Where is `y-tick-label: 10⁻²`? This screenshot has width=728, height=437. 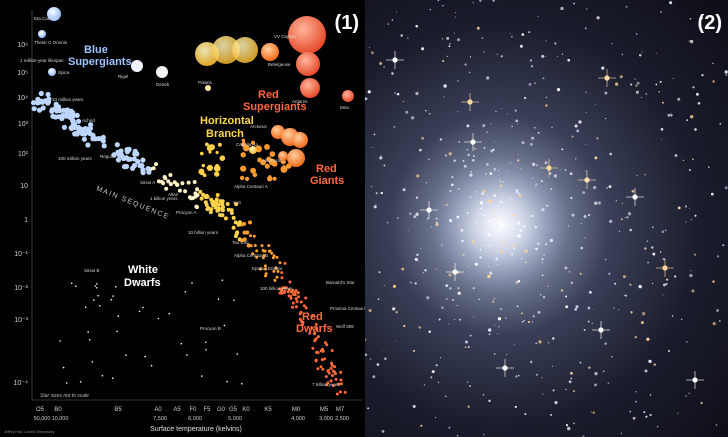 y-tick-label: 10⁻² is located at coordinates (21, 288).